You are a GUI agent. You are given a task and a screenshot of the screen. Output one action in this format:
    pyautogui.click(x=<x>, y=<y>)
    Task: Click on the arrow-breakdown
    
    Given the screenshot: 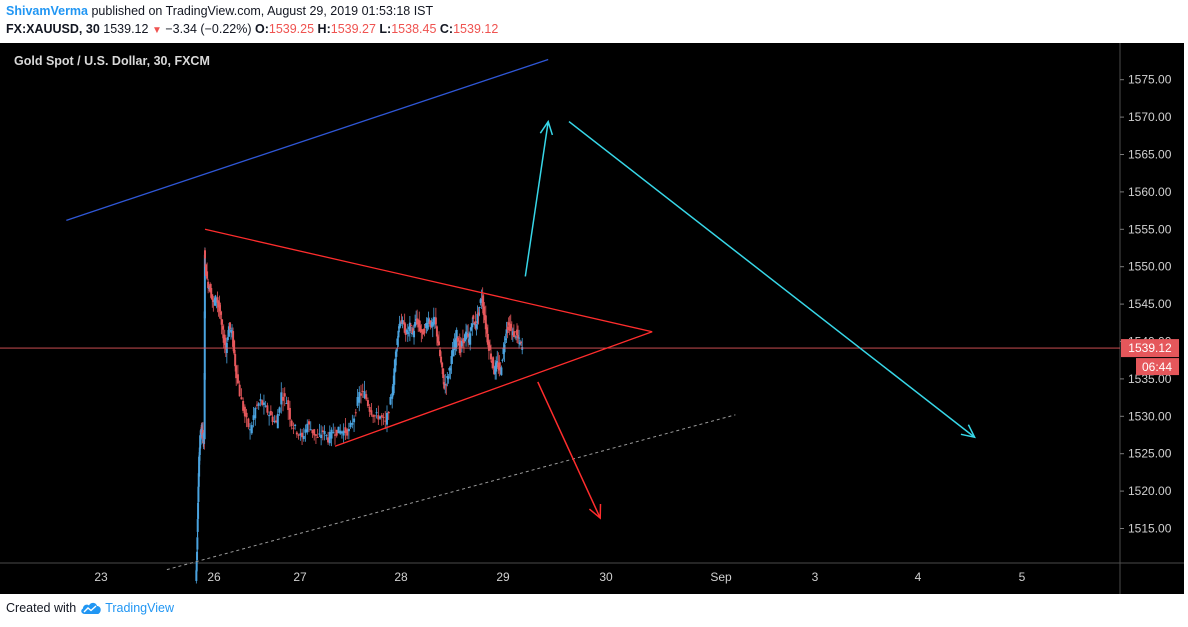 What is the action you would take?
    pyautogui.click(x=569, y=450)
    